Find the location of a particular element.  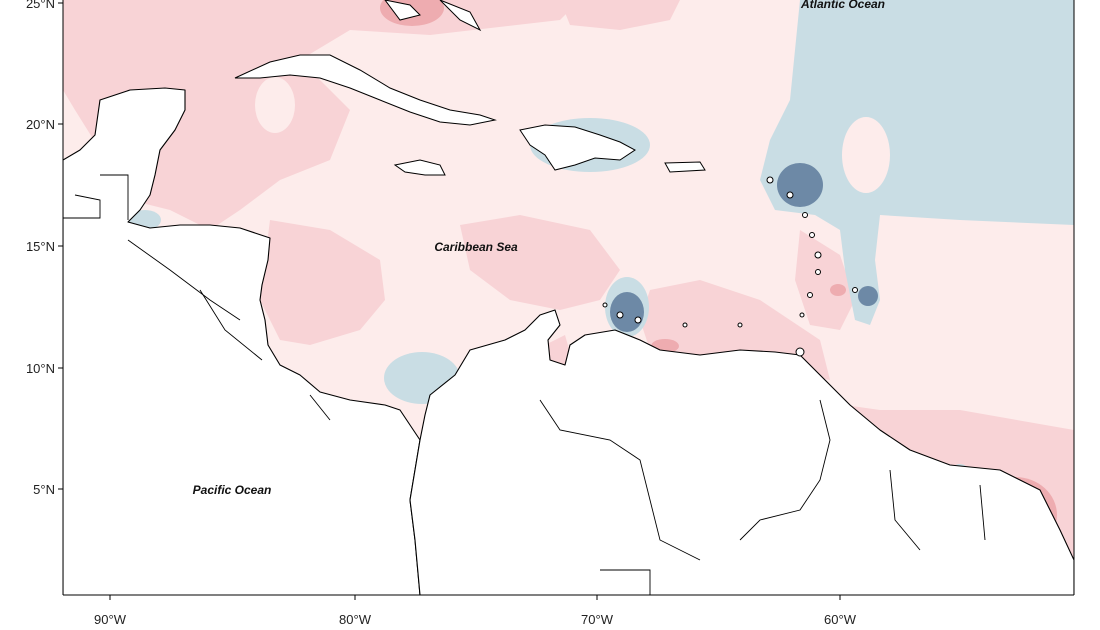

pink-region-caribbean-south is located at coordinates (540, 262).